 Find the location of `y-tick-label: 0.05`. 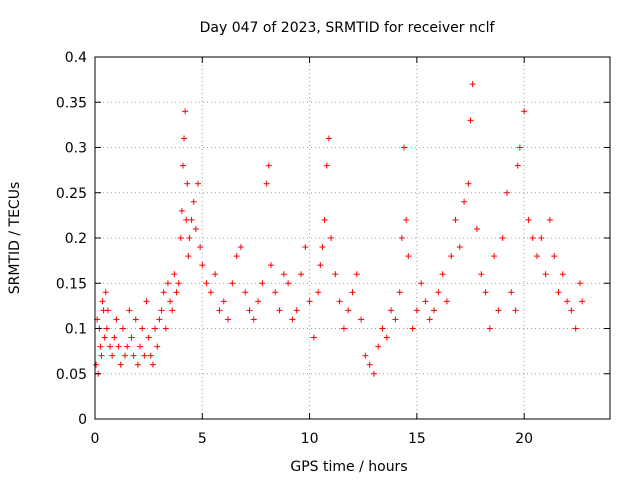

y-tick-label: 0.05 is located at coordinates (71, 375).